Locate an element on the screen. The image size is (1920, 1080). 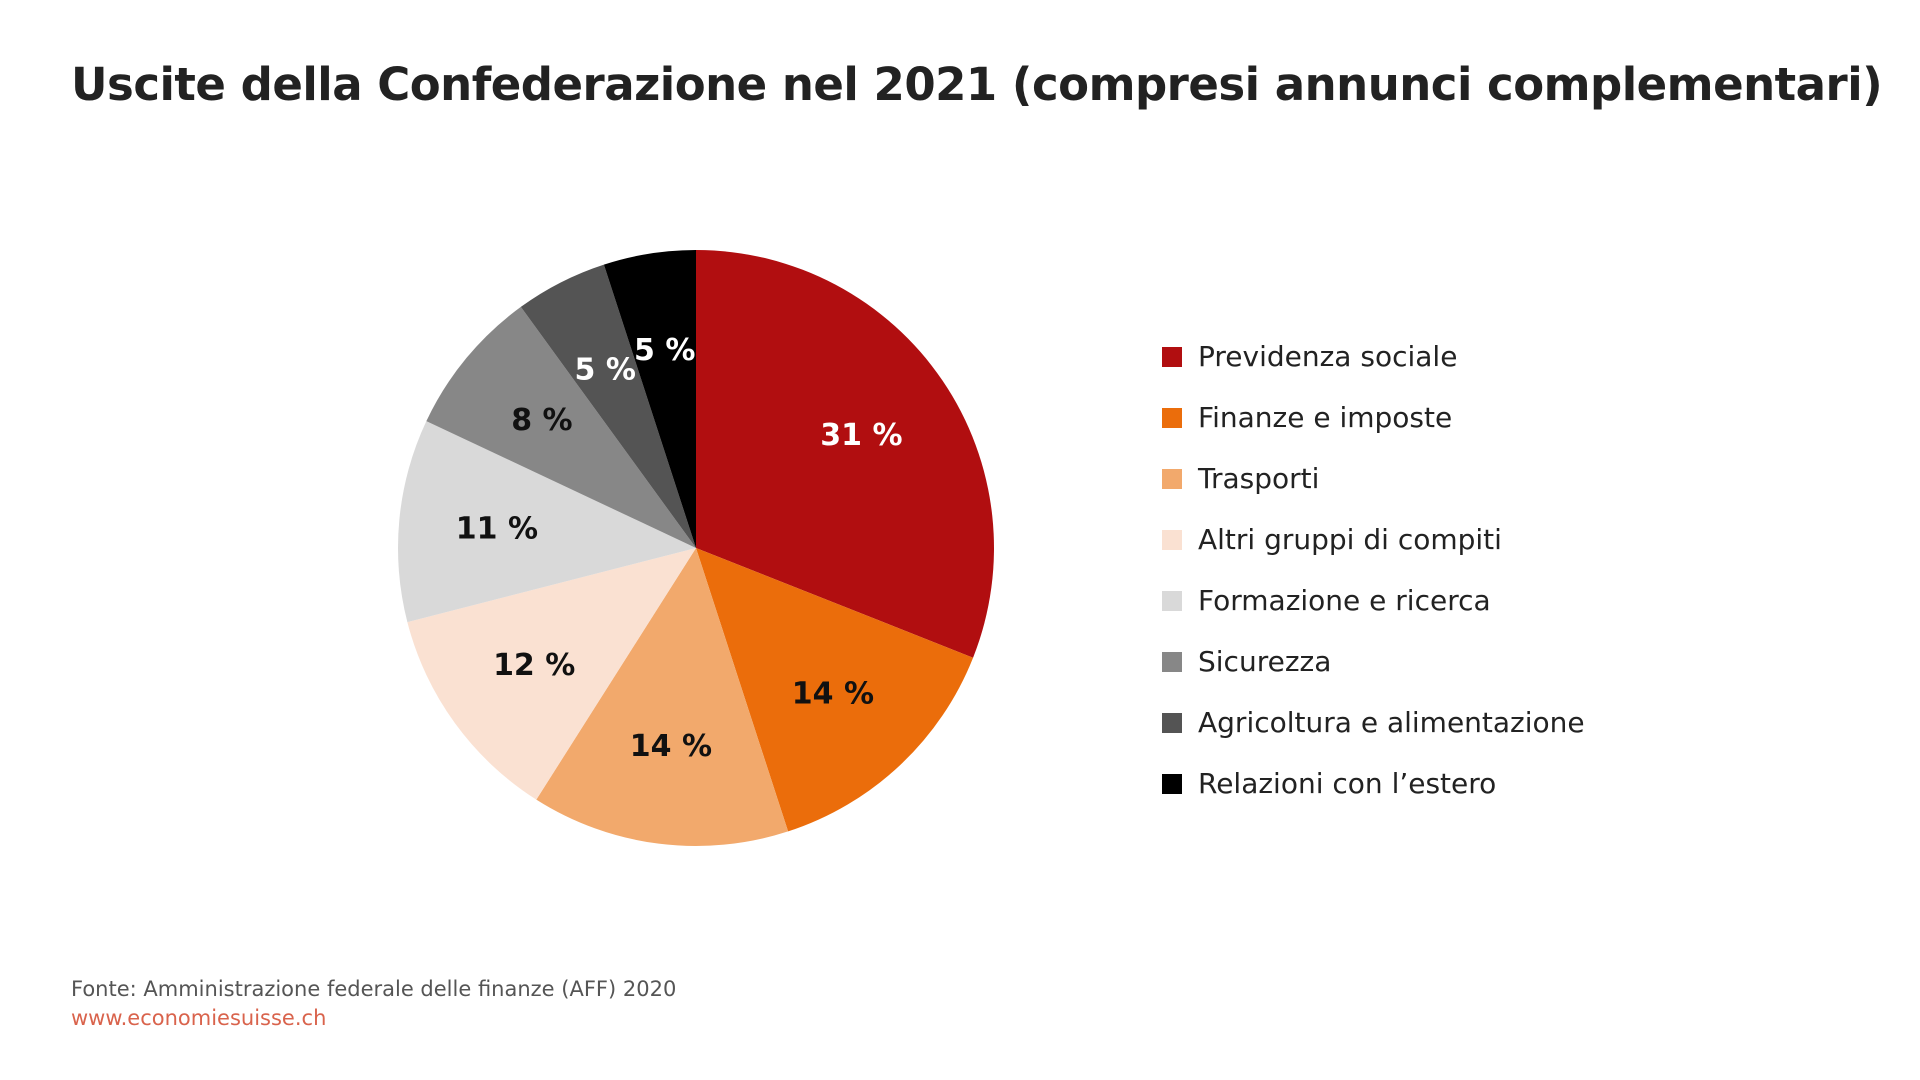
legend-label: Relazioni con l’estero is located at coordinates (1347, 783).